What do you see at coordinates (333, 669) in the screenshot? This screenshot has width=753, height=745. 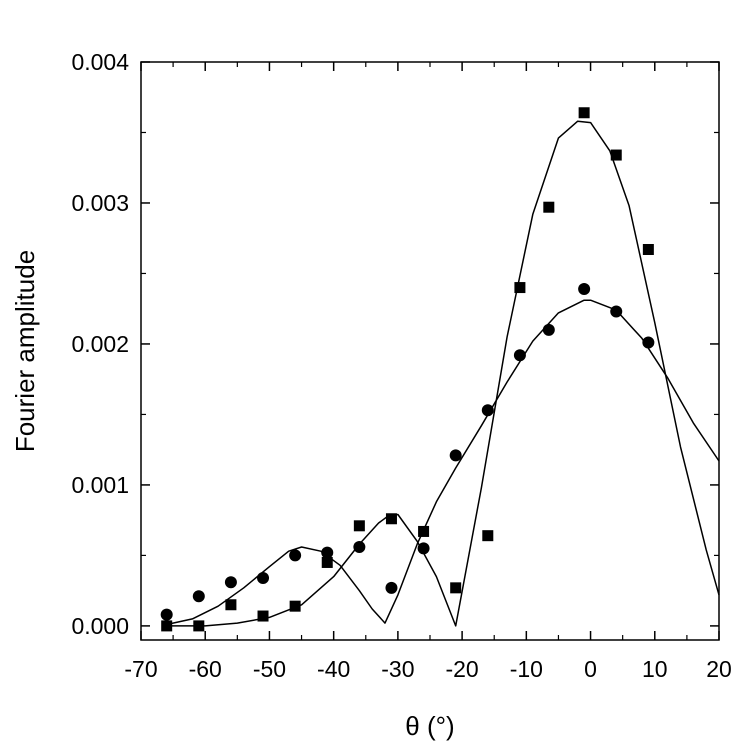 I see `x-tick-label: -40` at bounding box center [333, 669].